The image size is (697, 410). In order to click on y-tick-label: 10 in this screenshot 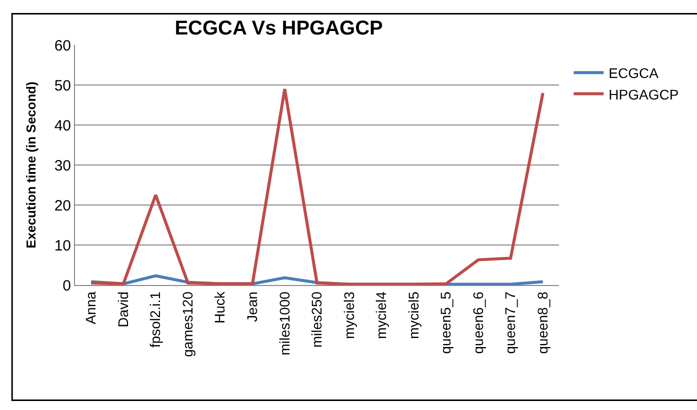, I will do `click(62, 245)`.